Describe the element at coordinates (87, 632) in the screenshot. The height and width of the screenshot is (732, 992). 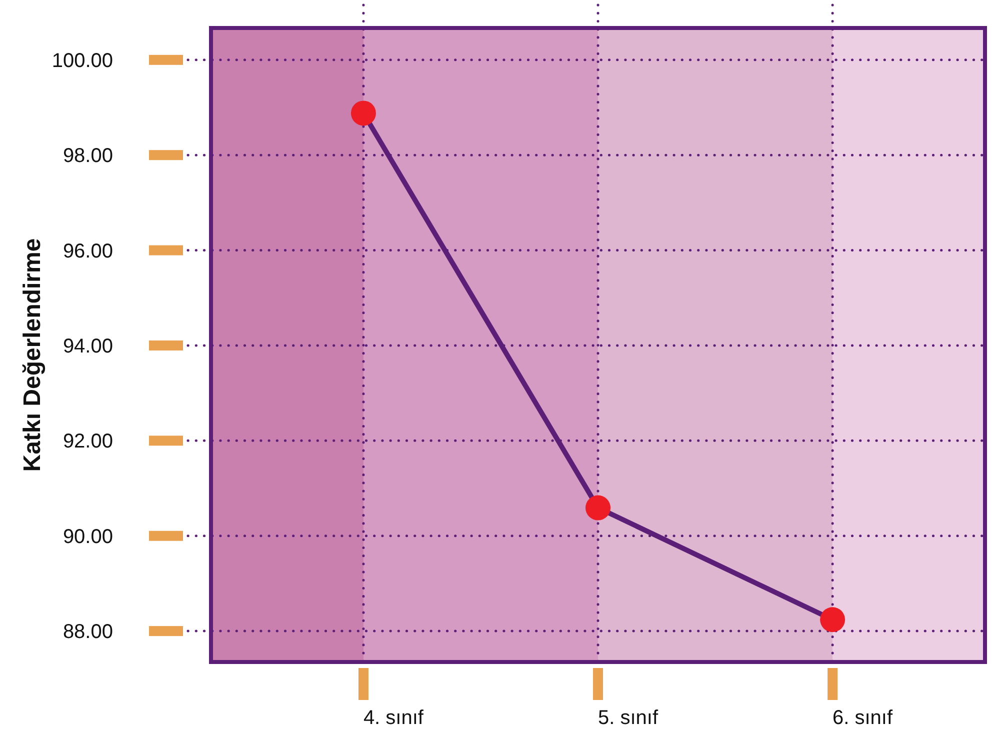
I see `y-tick-label: 88.00` at that location.